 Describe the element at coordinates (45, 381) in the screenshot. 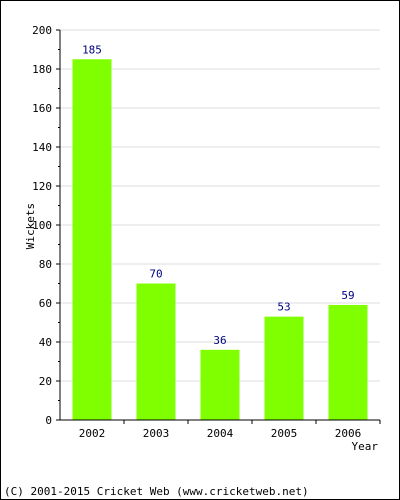

I see `y-tick-label: 20` at that location.